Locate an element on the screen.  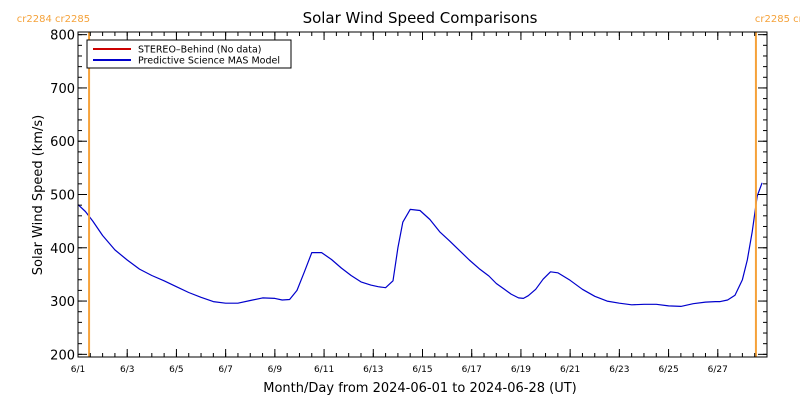
y-tick-label: 400 is located at coordinates (62, 249).